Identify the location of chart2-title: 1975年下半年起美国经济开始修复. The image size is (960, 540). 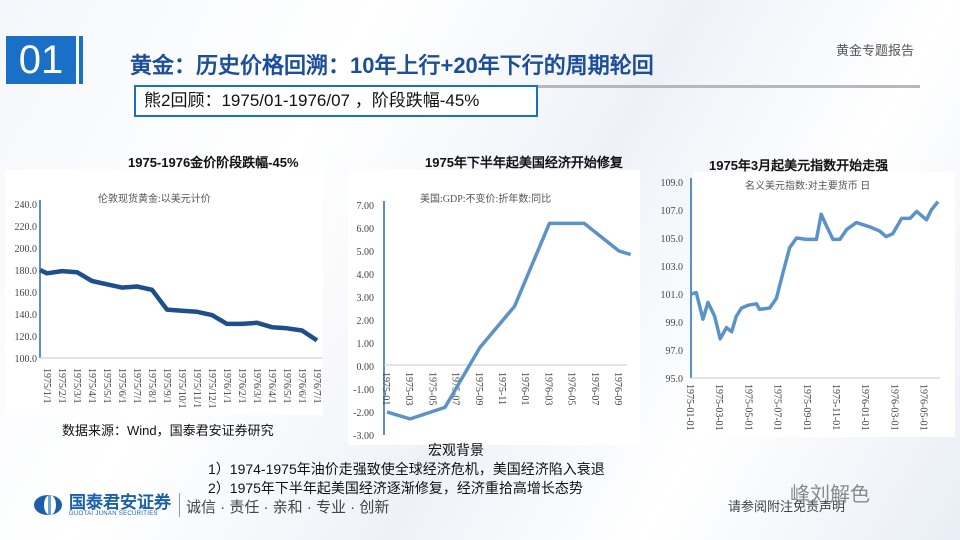
(524, 162).